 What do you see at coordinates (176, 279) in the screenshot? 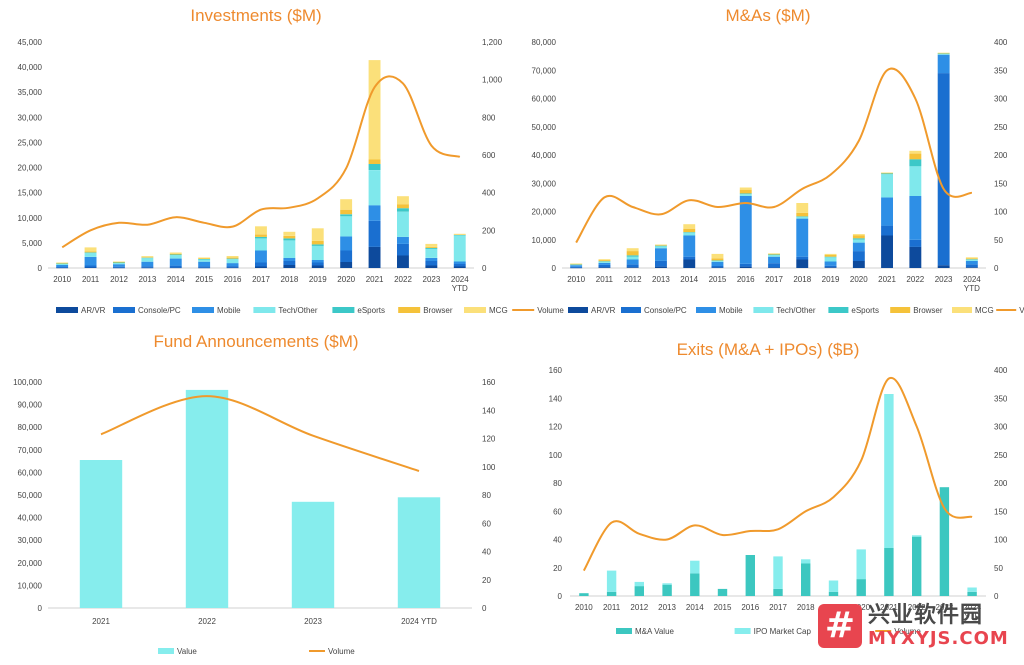
I see `x-tick-label: 2014` at bounding box center [176, 279].